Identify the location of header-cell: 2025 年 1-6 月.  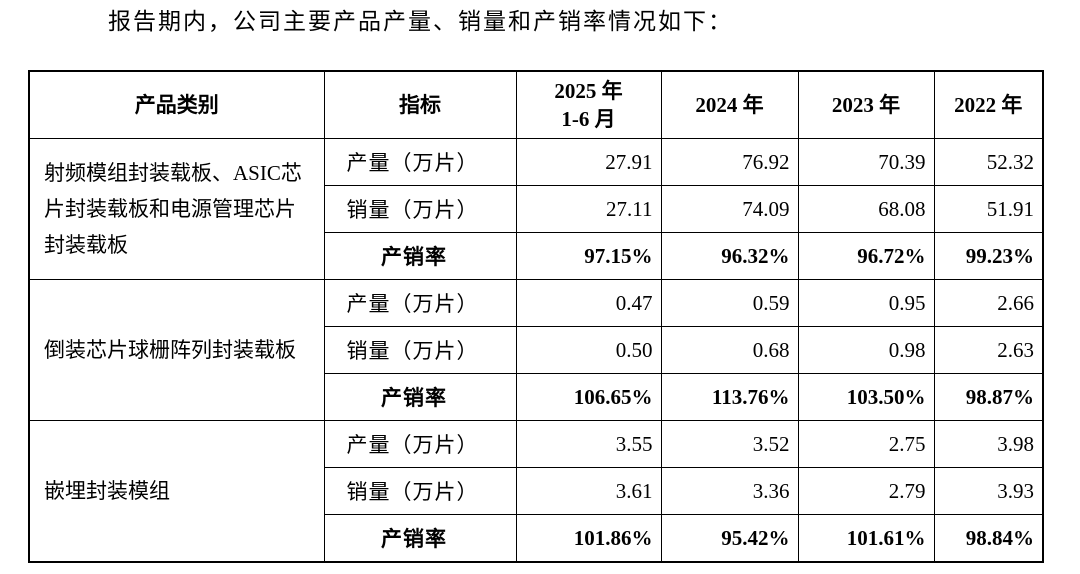
(588, 104).